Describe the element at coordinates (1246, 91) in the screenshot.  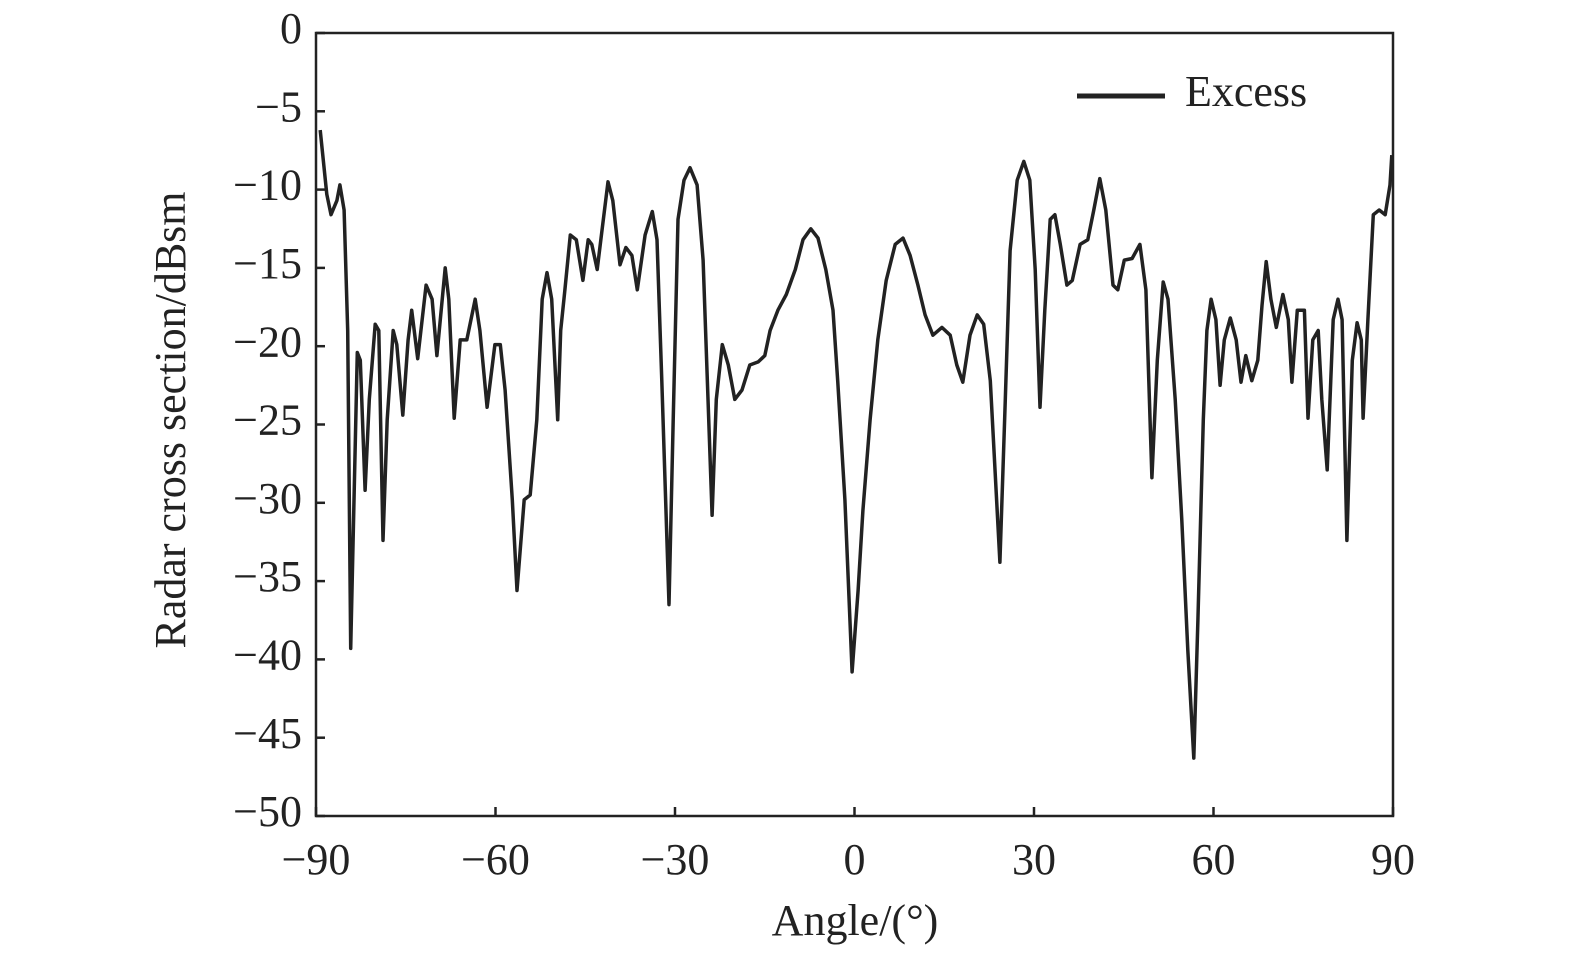
I see `legend-label: Excess` at that location.